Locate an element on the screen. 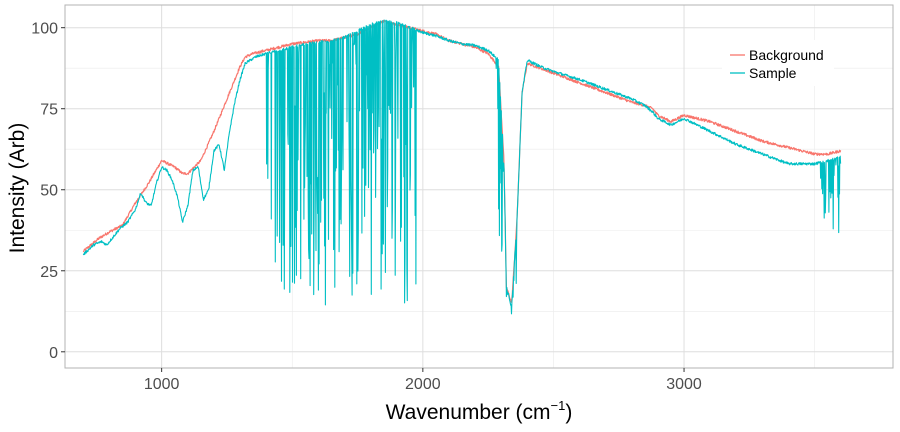 The image size is (900, 432). legend-label-sample: Sample is located at coordinates (773, 73).